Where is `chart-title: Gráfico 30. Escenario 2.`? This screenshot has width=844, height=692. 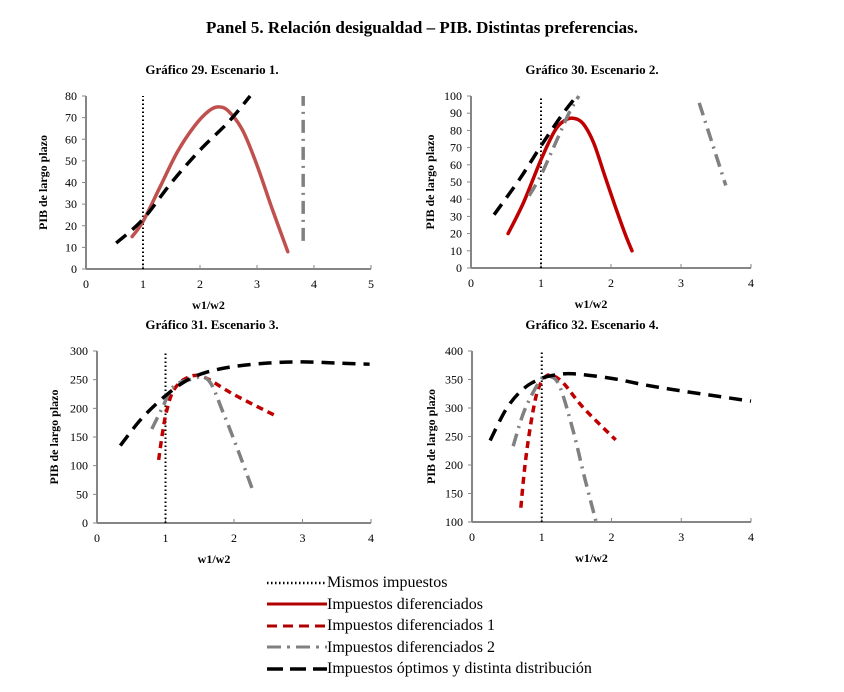
chart-title: Gráfico 30. Escenario 2. is located at coordinates (591, 69).